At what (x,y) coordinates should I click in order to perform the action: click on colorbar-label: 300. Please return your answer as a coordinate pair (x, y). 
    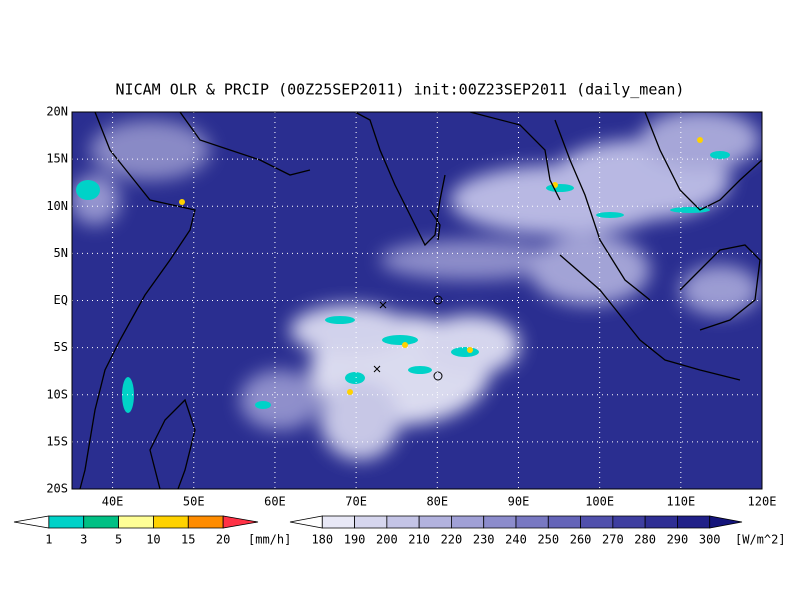
    Looking at the image, I should click on (710, 540).